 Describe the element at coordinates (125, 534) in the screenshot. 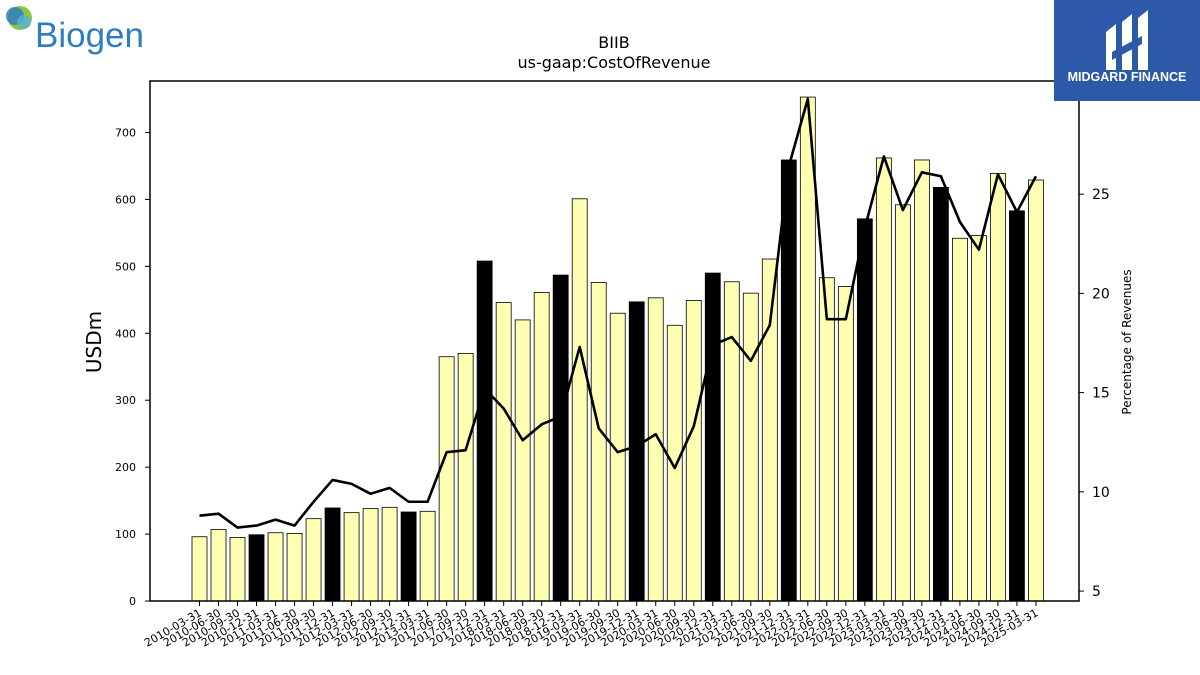

I see `y-tick-label: 100` at that location.